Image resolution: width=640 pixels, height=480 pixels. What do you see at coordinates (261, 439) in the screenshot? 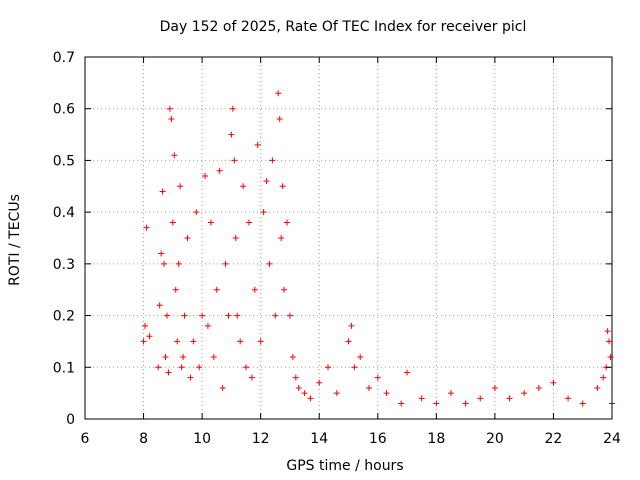
I see `x-tick-label: 12` at bounding box center [261, 439].